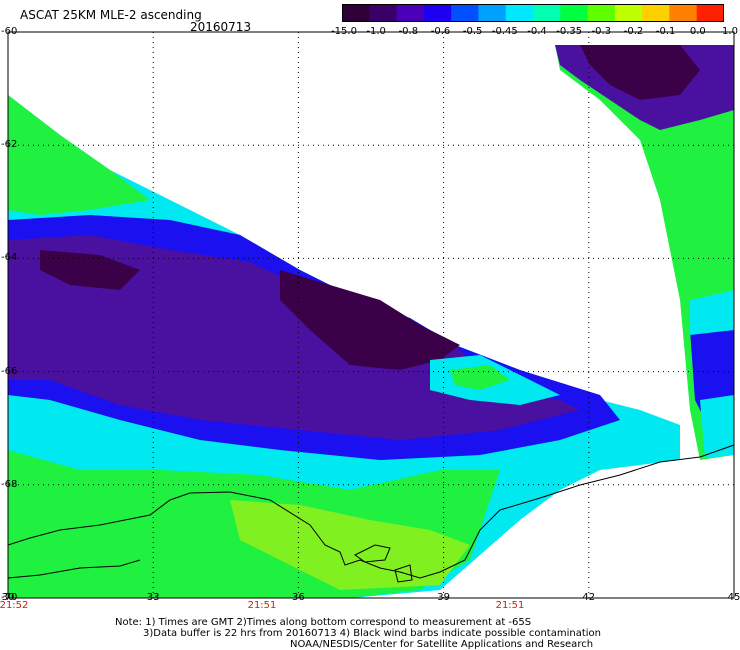  I want to click on colorbar-frame, so click(533, 13).